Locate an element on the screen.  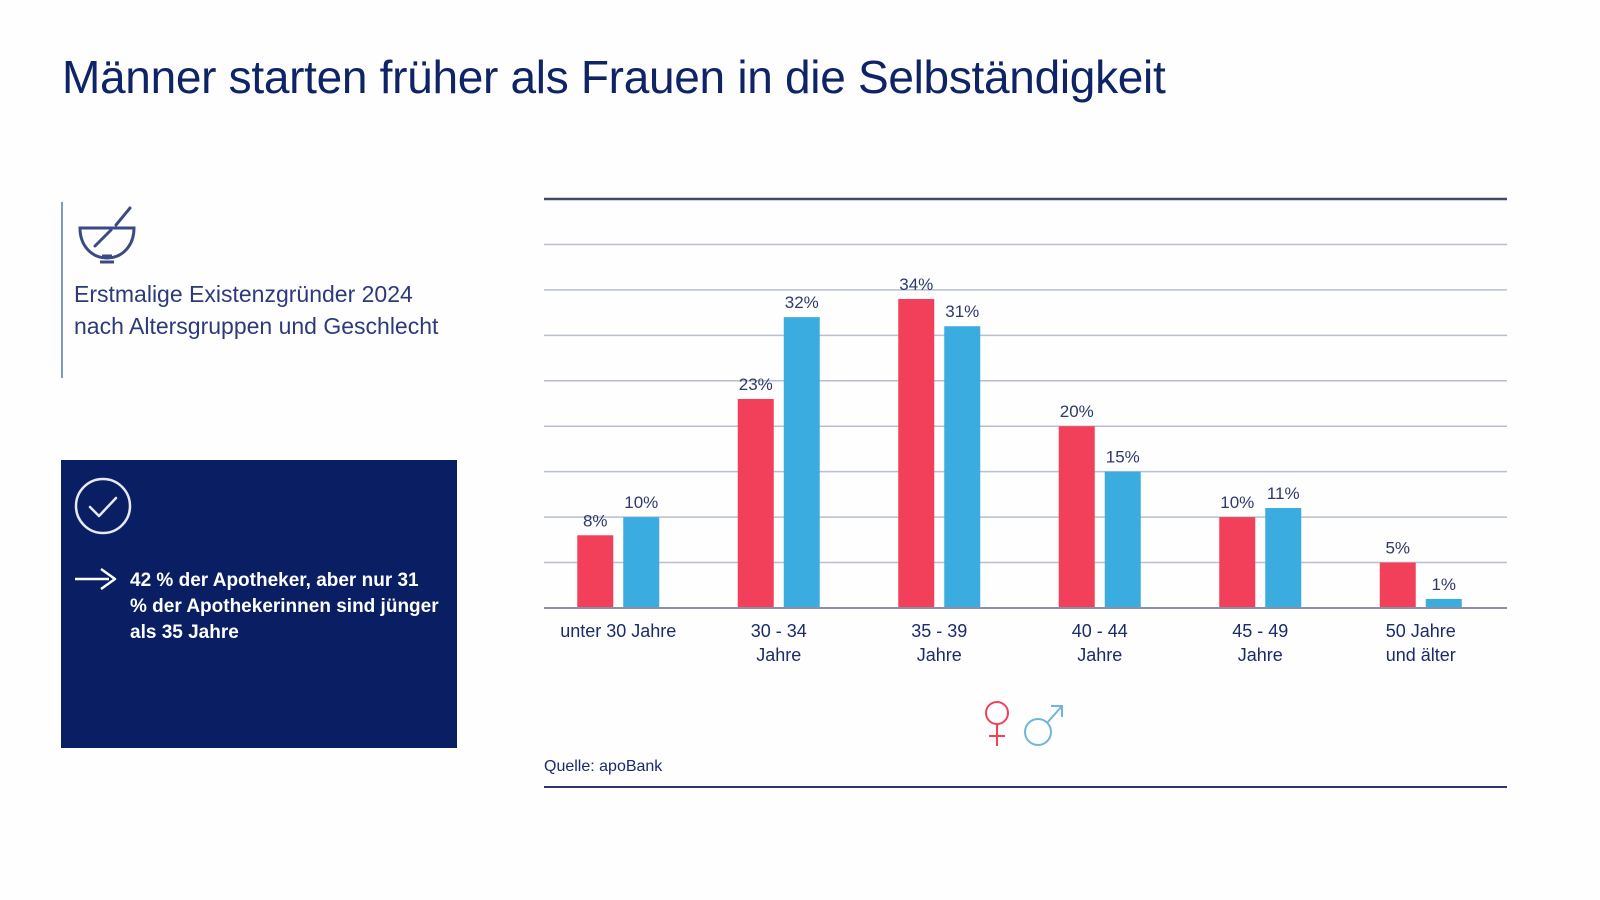
data-label: 1% is located at coordinates (1443, 584).